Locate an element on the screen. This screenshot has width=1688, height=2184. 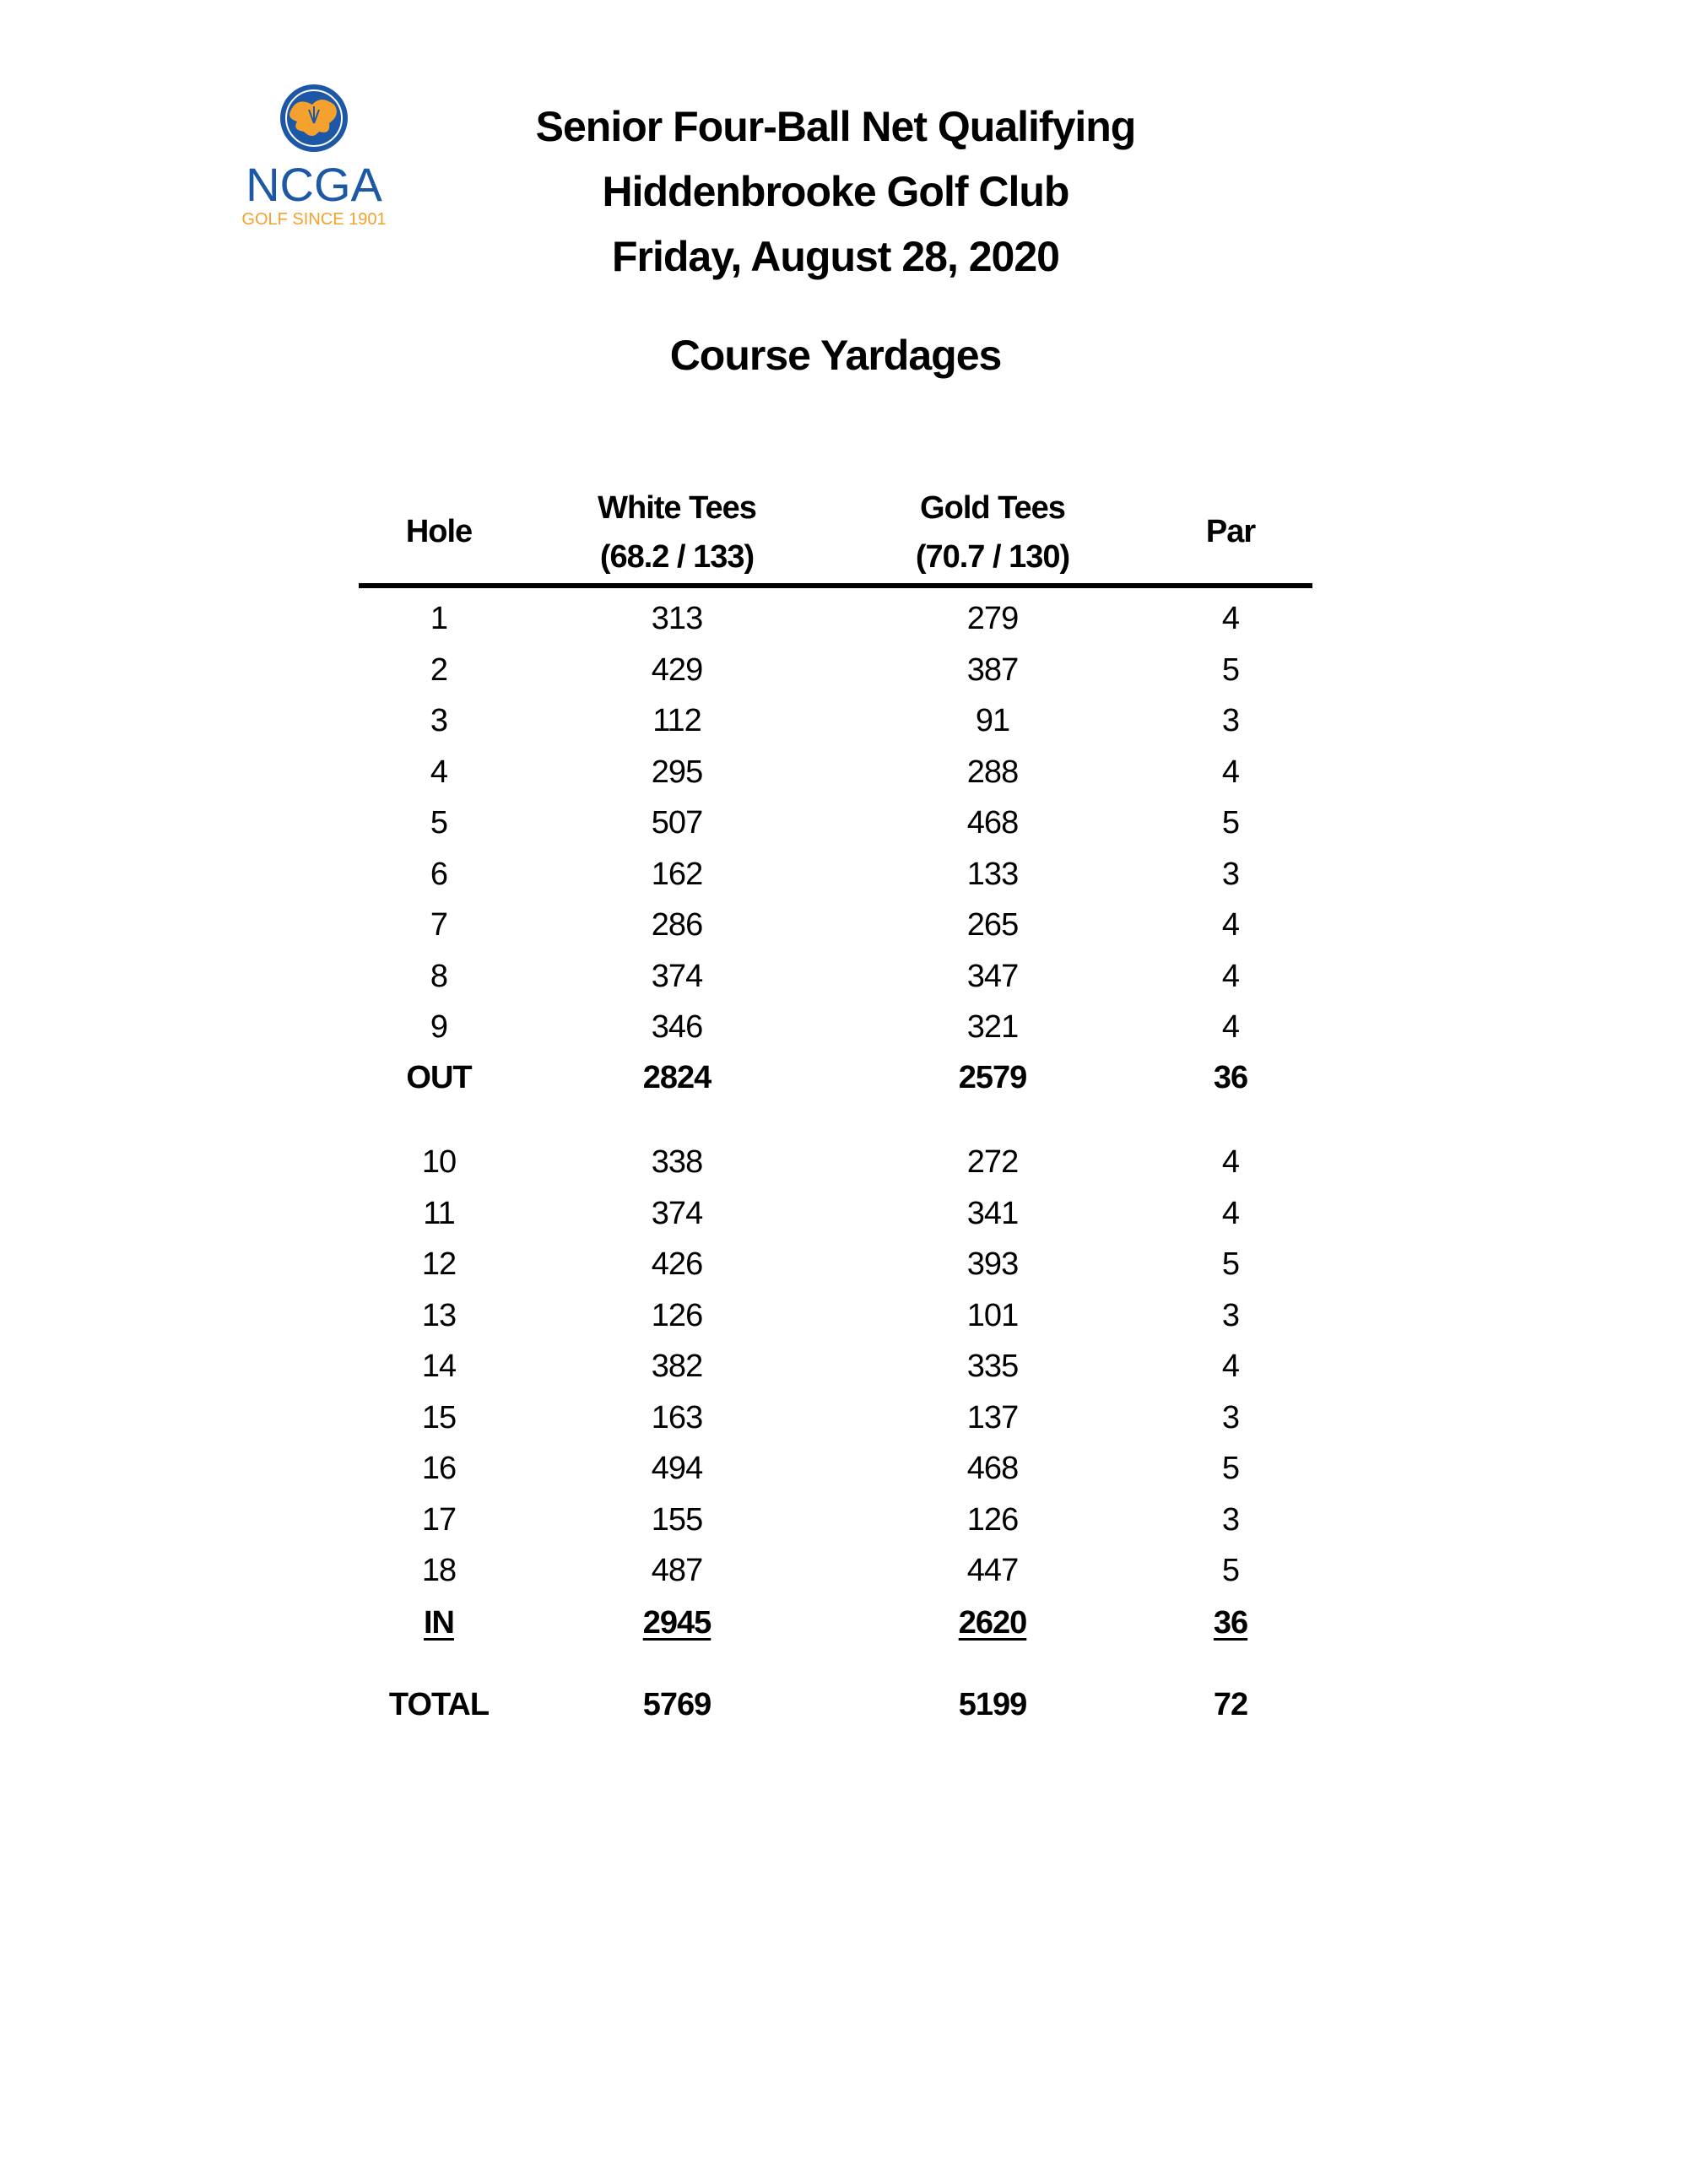
cell-white-yards: 507 is located at coordinates (676, 822).